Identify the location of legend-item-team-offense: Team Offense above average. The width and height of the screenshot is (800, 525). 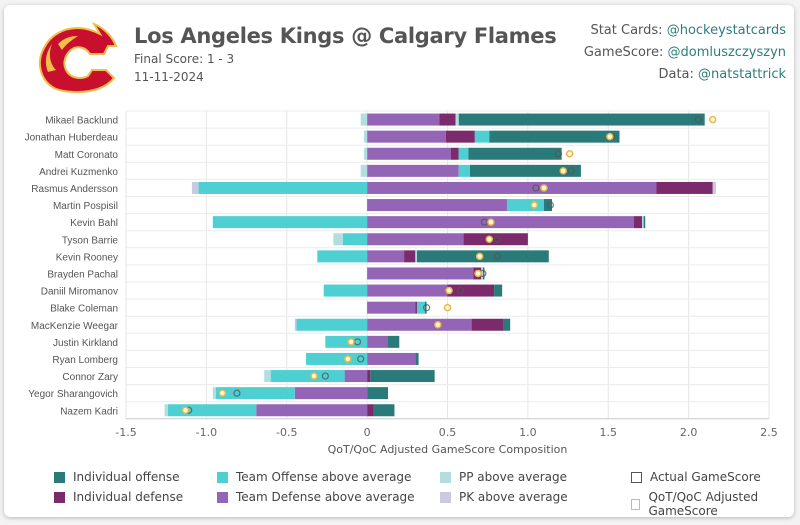
(314, 477).